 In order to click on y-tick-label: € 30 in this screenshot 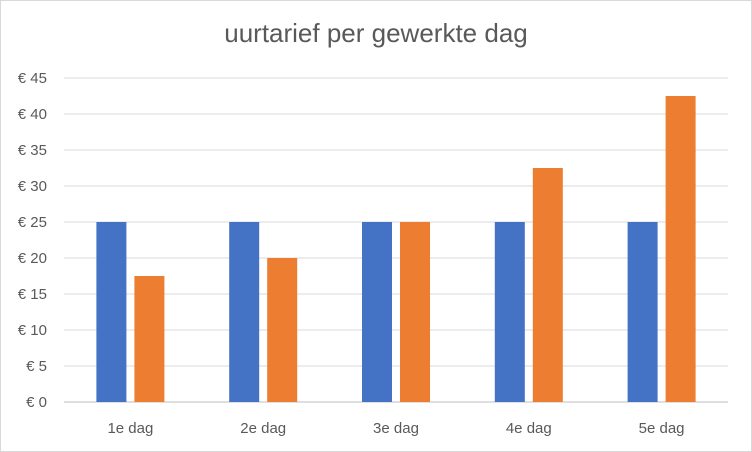, I will do `click(32, 186)`.